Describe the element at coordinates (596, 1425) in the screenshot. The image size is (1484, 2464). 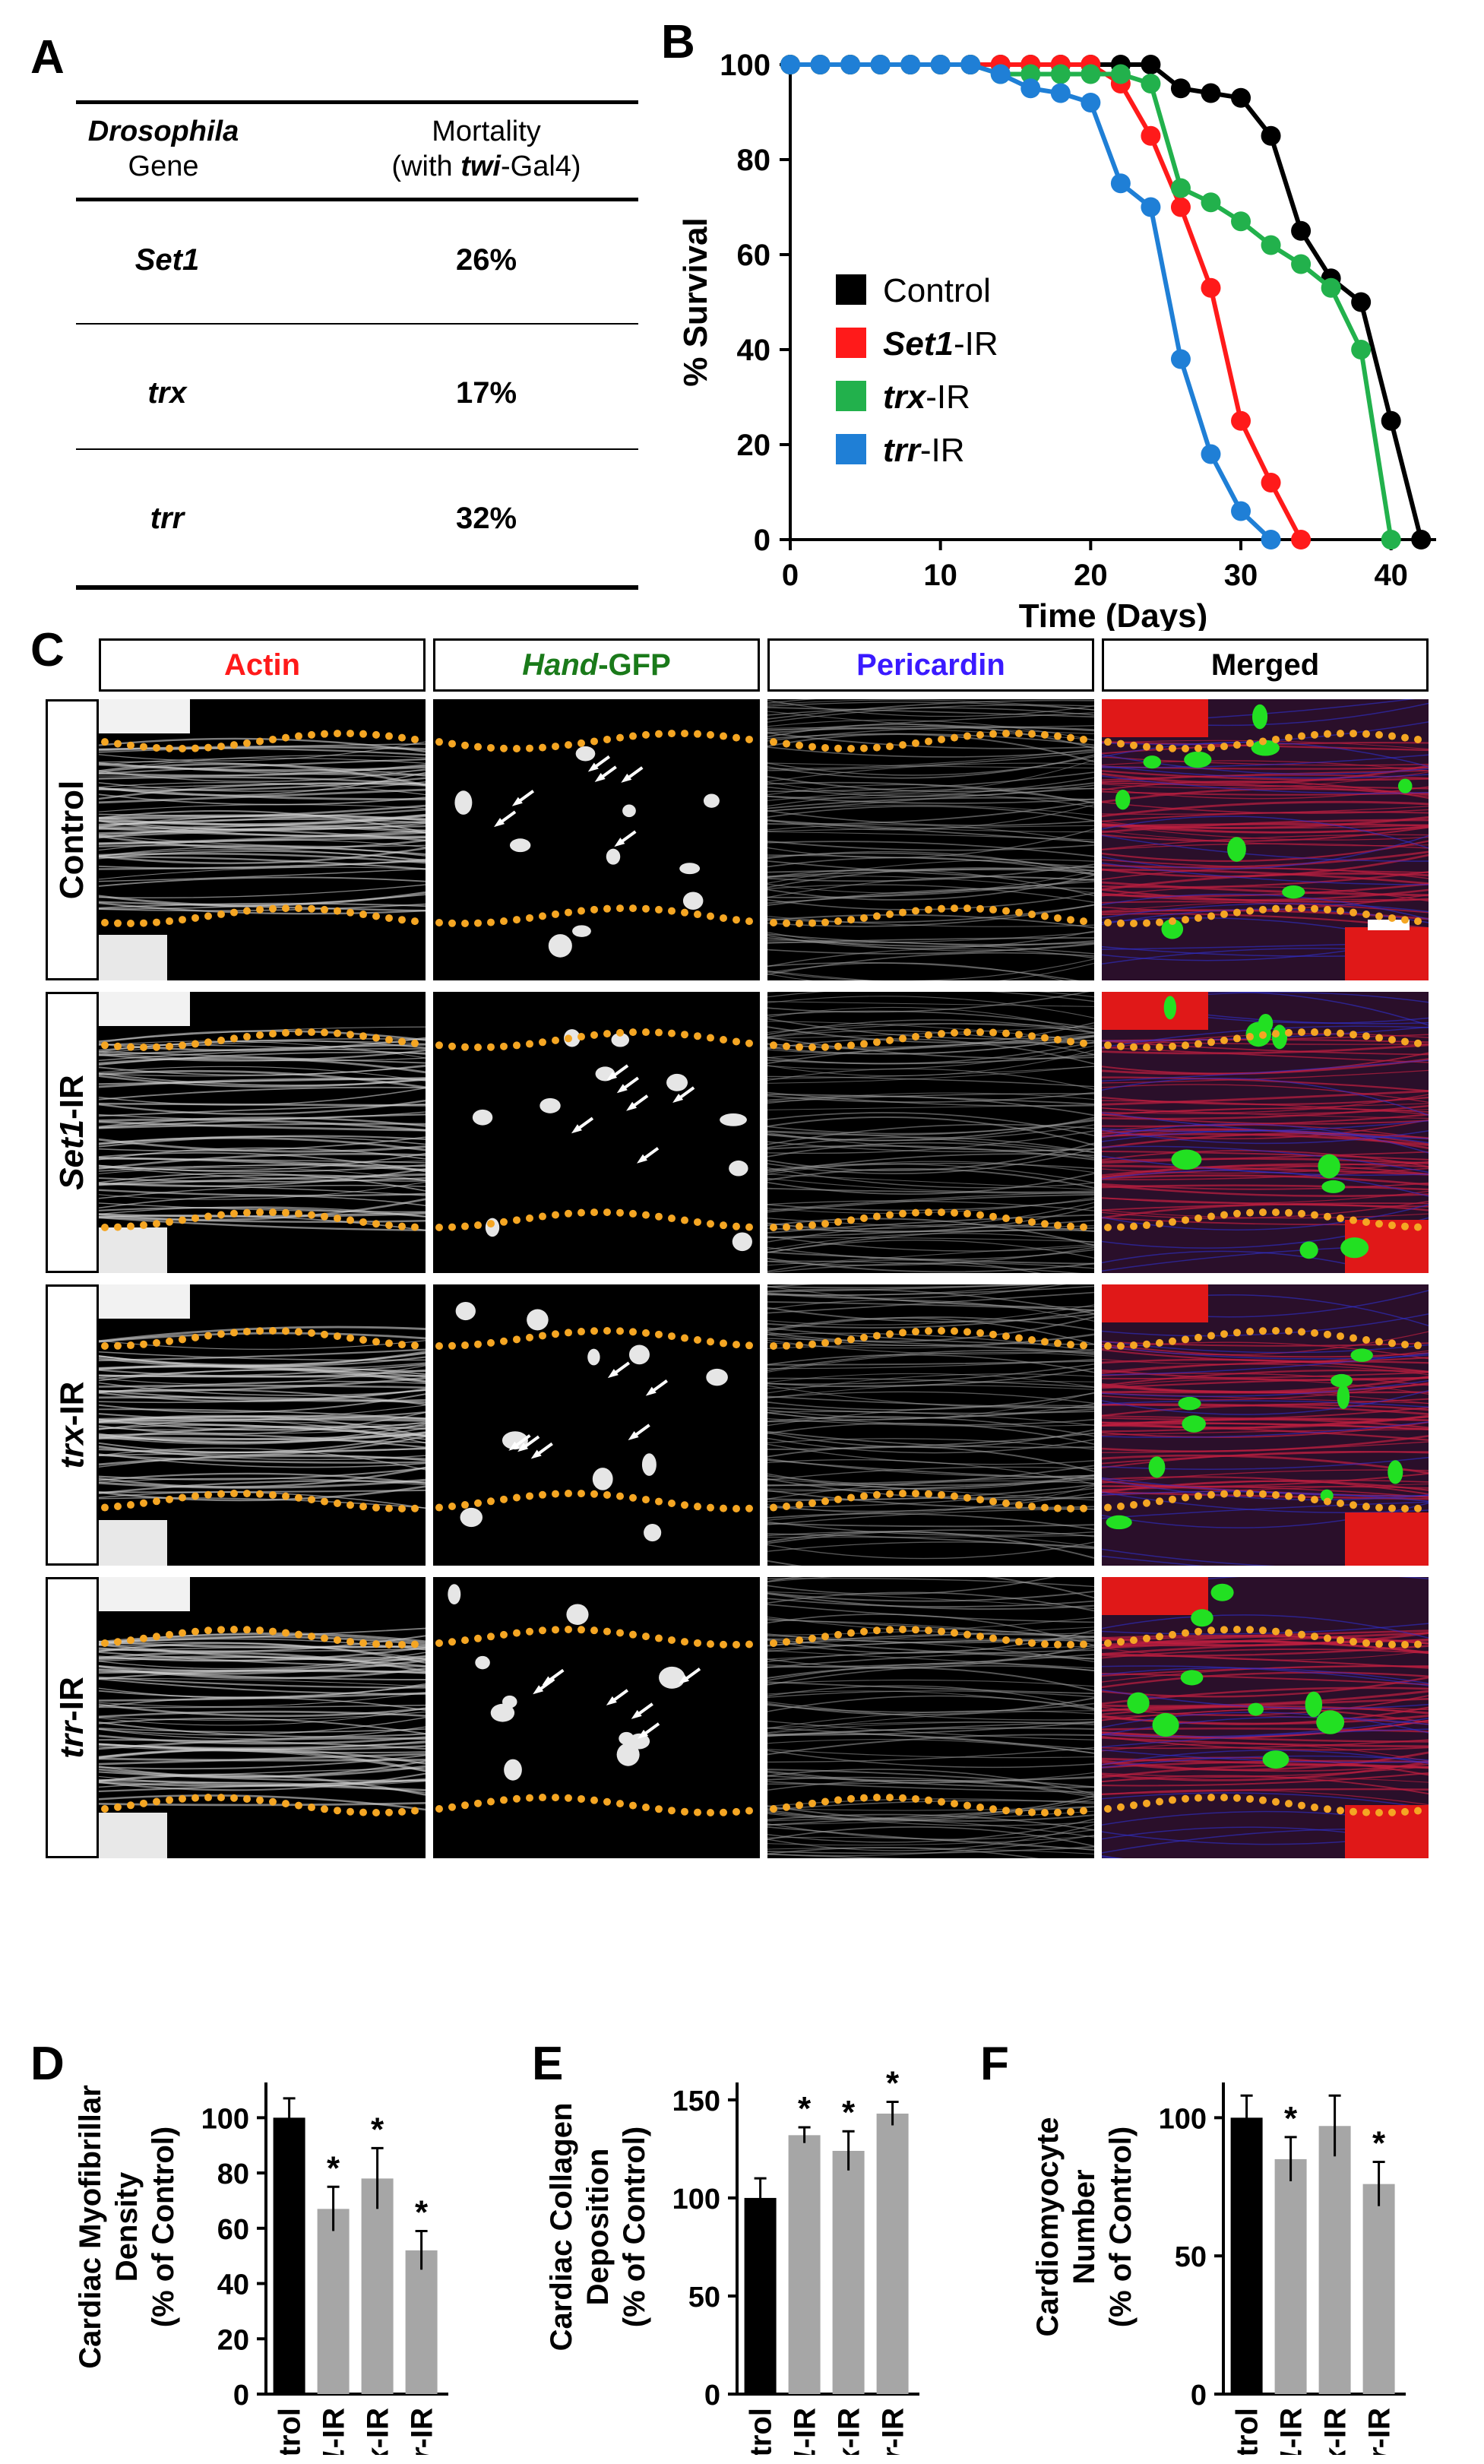
I see `micrograph-panel` at that location.